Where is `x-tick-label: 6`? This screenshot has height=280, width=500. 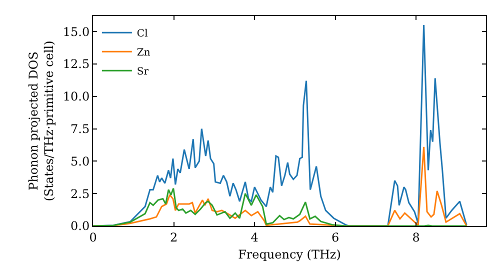 x-tick-label: 6 is located at coordinates (336, 237).